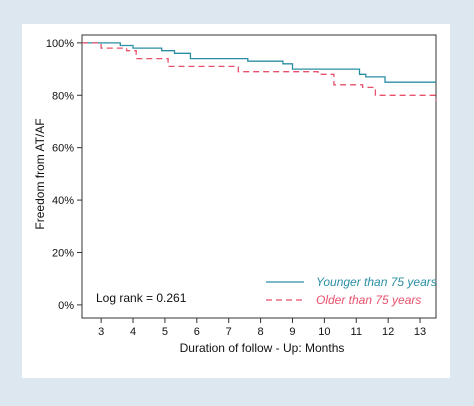 The image size is (474, 406). Describe the element at coordinates (60, 44) in the screenshot. I see `y-tick-label: 100%` at that location.